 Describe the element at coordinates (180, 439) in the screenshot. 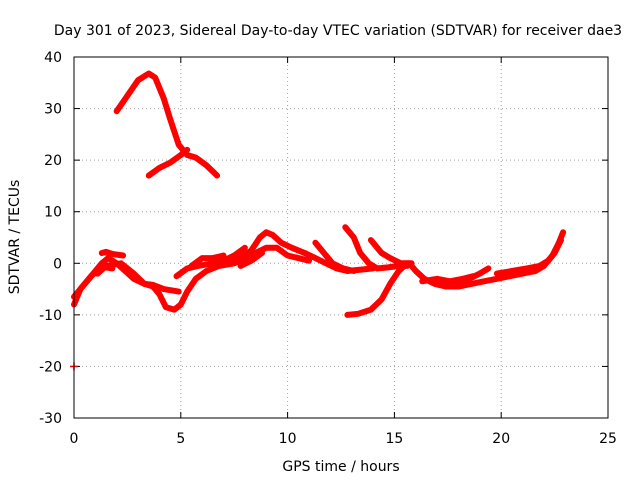

I see `x-tick-label: 5` at that location.